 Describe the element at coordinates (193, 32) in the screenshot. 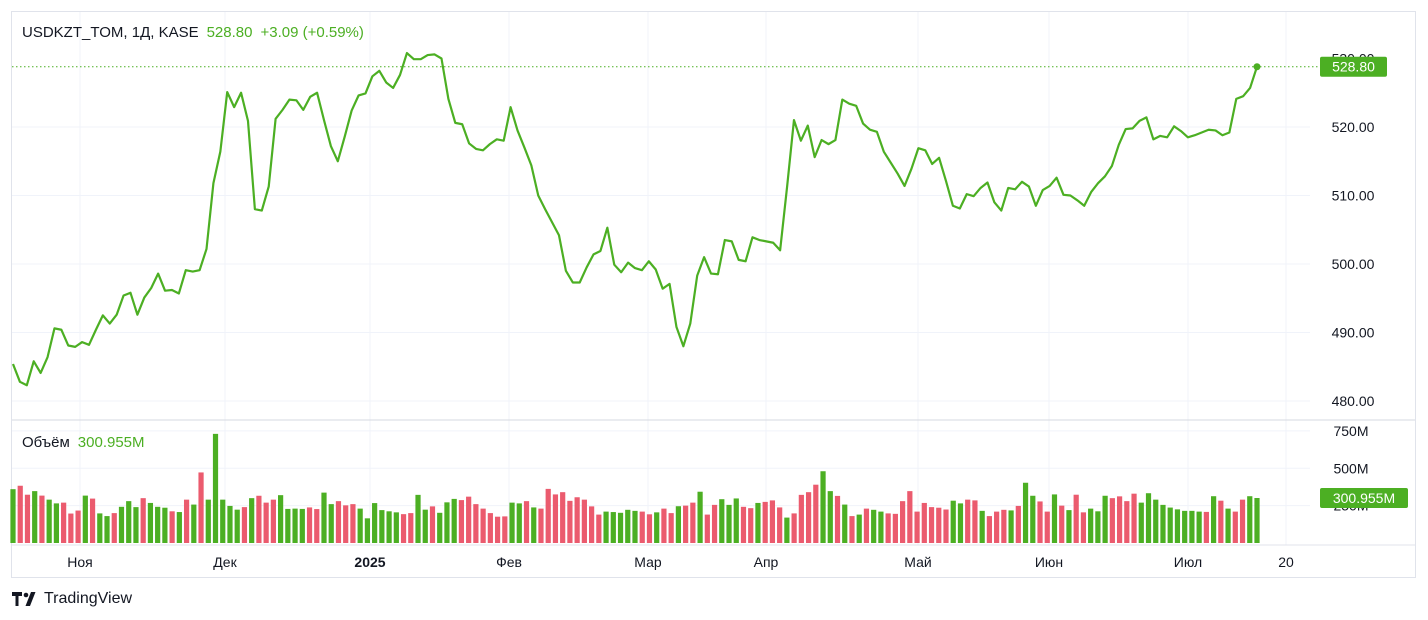

I see `chart-legend: USDKZT_TOM, 1Д, KASE 528.80 +3.09 (+0.59%)` at that location.